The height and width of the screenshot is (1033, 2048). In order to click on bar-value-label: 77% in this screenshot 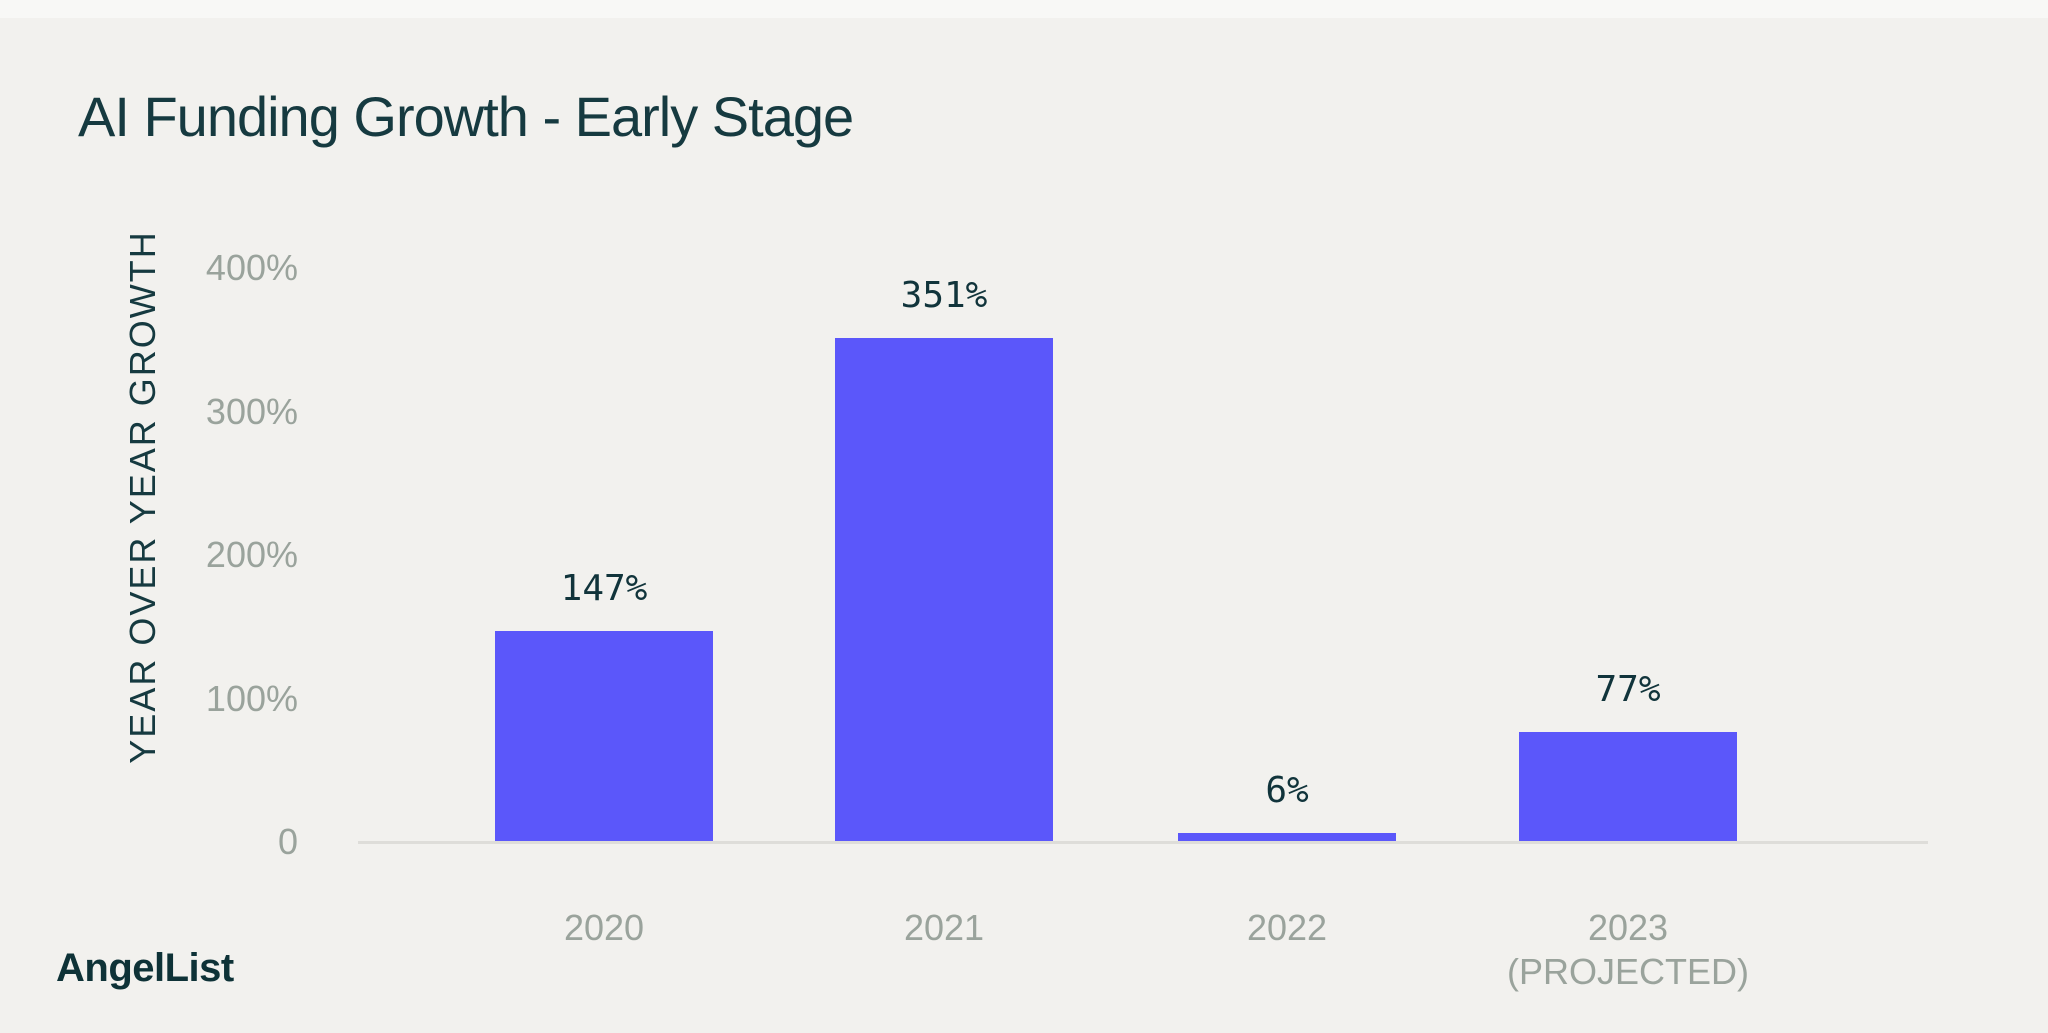, I will do `click(1628, 689)`.